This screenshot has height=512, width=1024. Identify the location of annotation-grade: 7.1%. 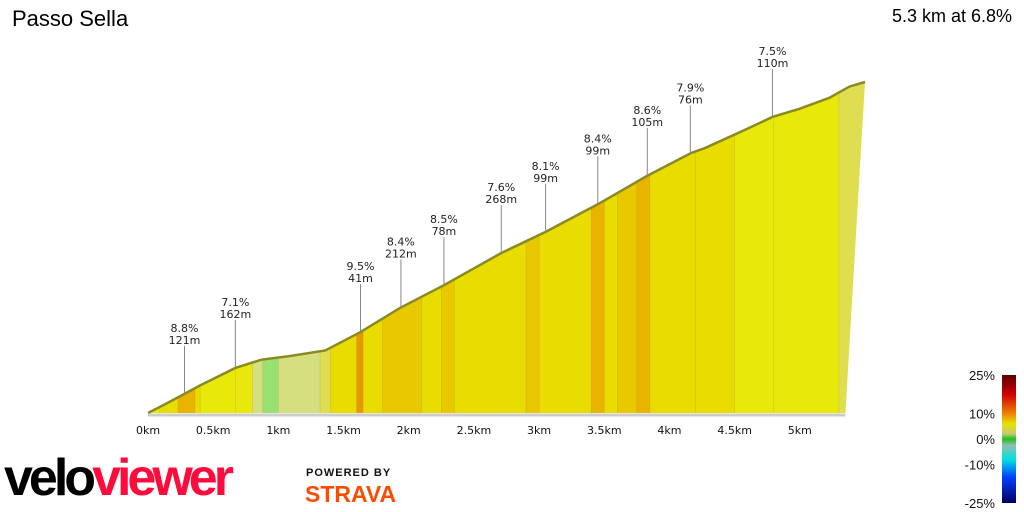
(235, 302).